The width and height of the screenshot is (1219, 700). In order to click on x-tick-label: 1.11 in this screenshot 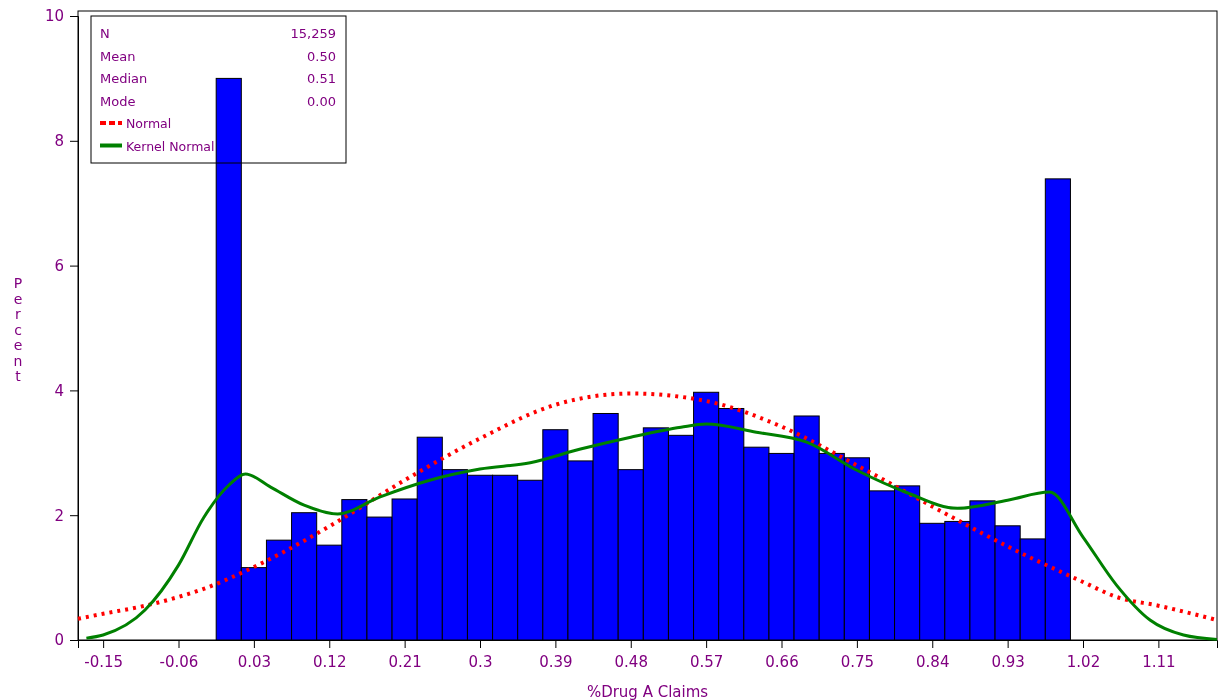, I will do `click(1159, 661)`.